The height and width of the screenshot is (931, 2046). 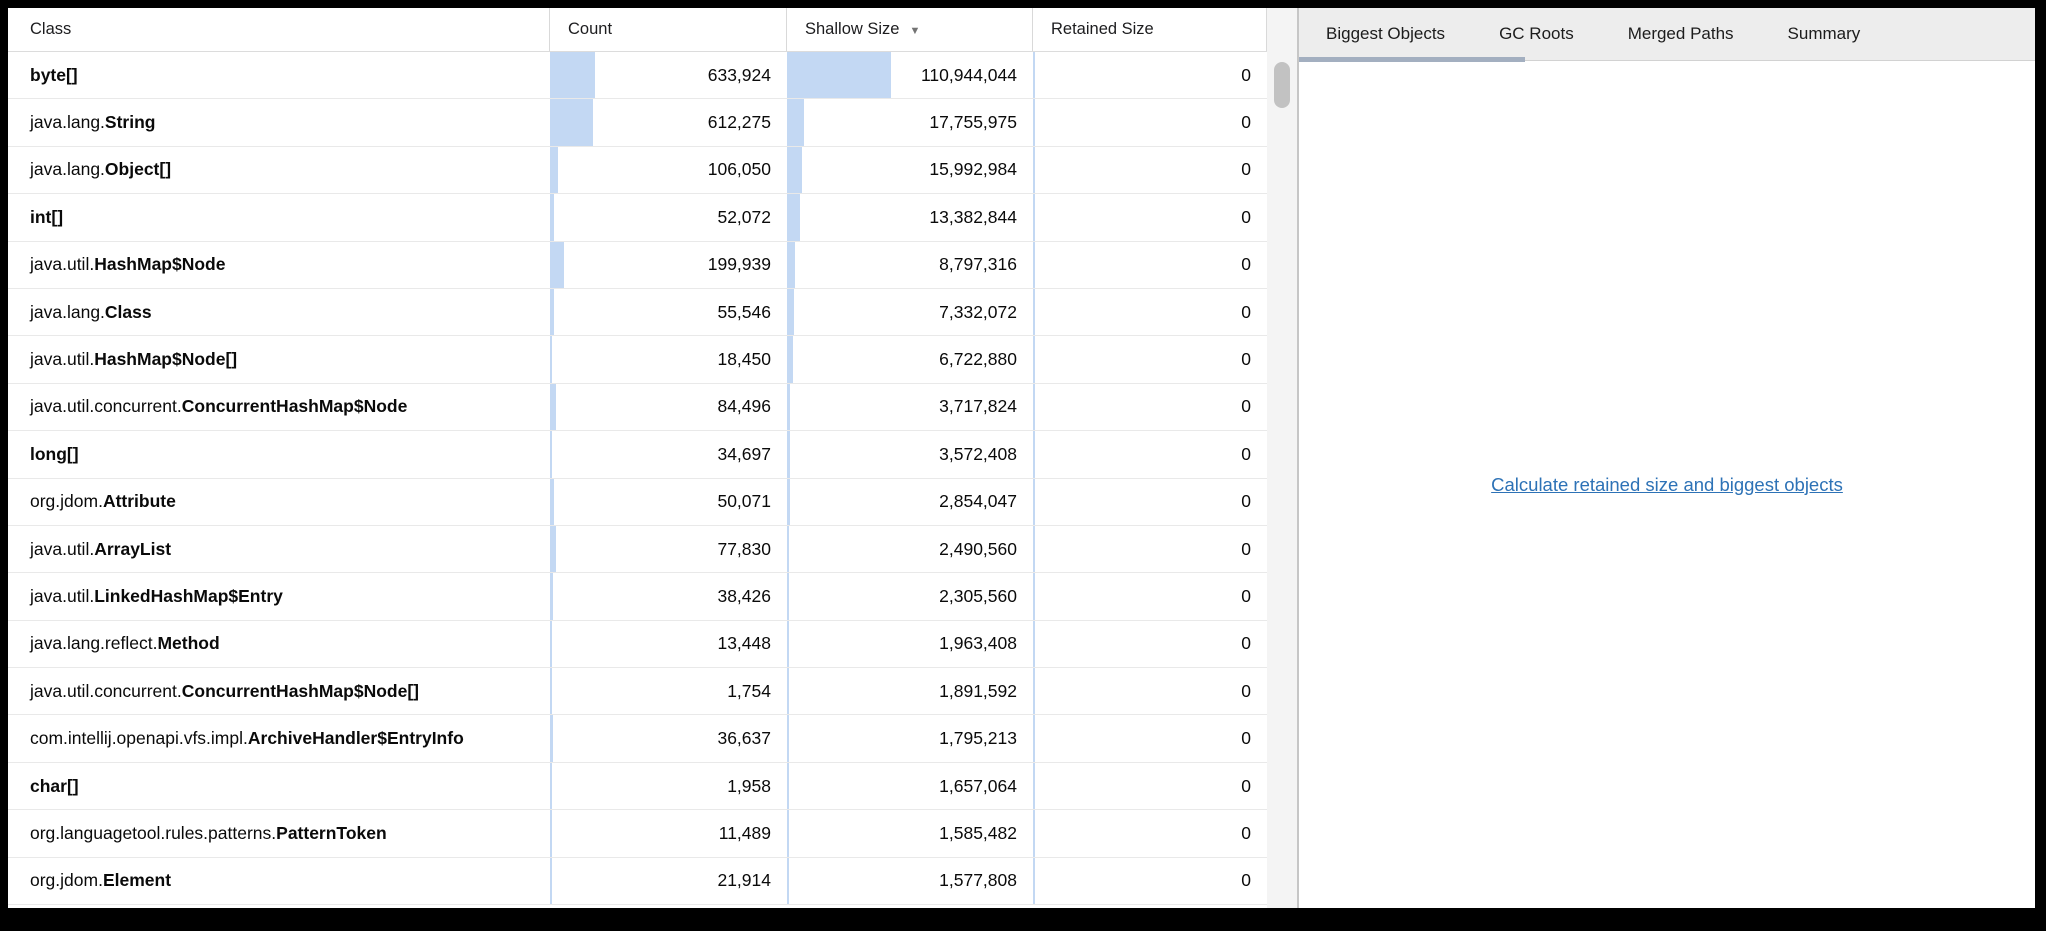 I want to click on shallow-size-cell: 2,490,560, so click(x=910, y=549).